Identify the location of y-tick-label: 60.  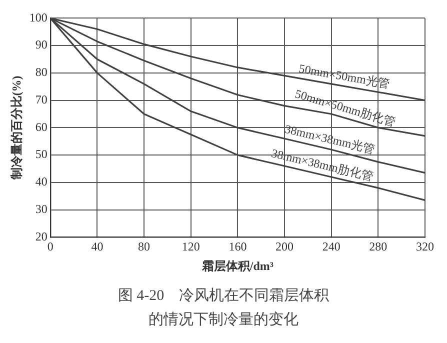
(41, 127).